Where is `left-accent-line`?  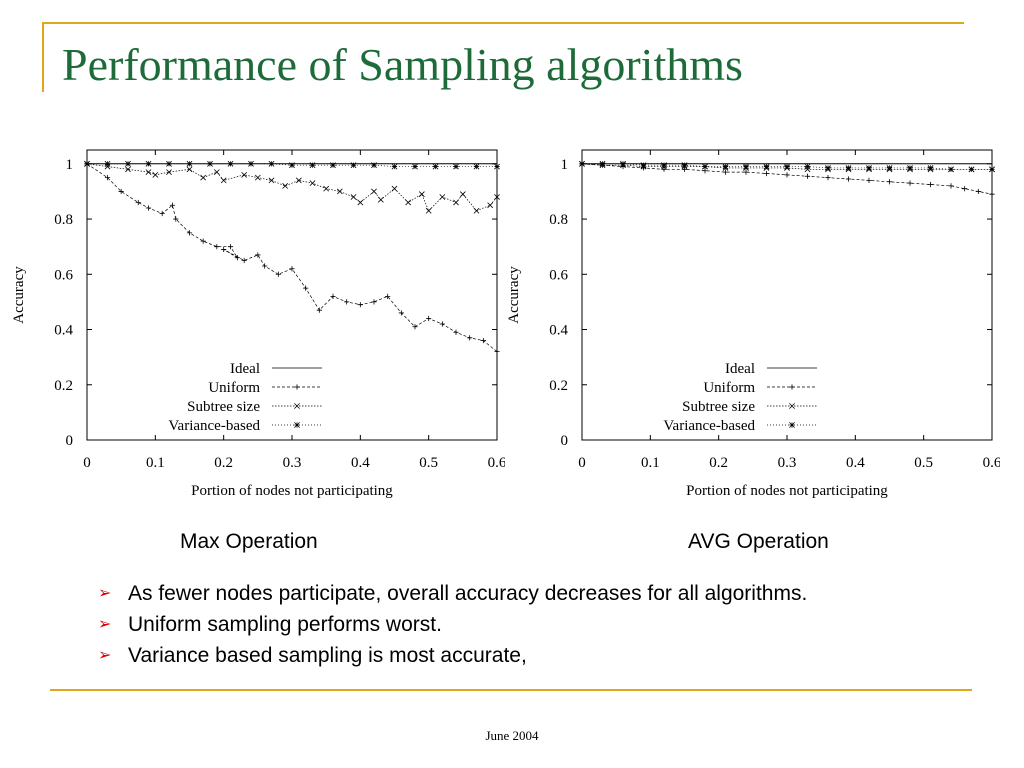 left-accent-line is located at coordinates (43, 57).